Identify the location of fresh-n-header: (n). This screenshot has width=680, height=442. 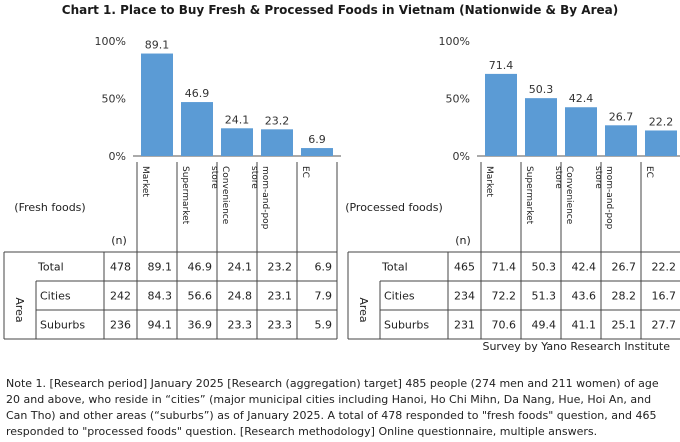
(119, 240).